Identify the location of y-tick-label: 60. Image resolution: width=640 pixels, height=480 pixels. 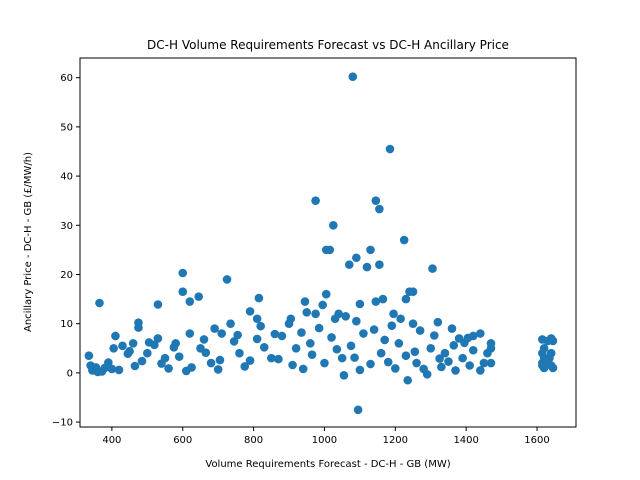
(66, 78).